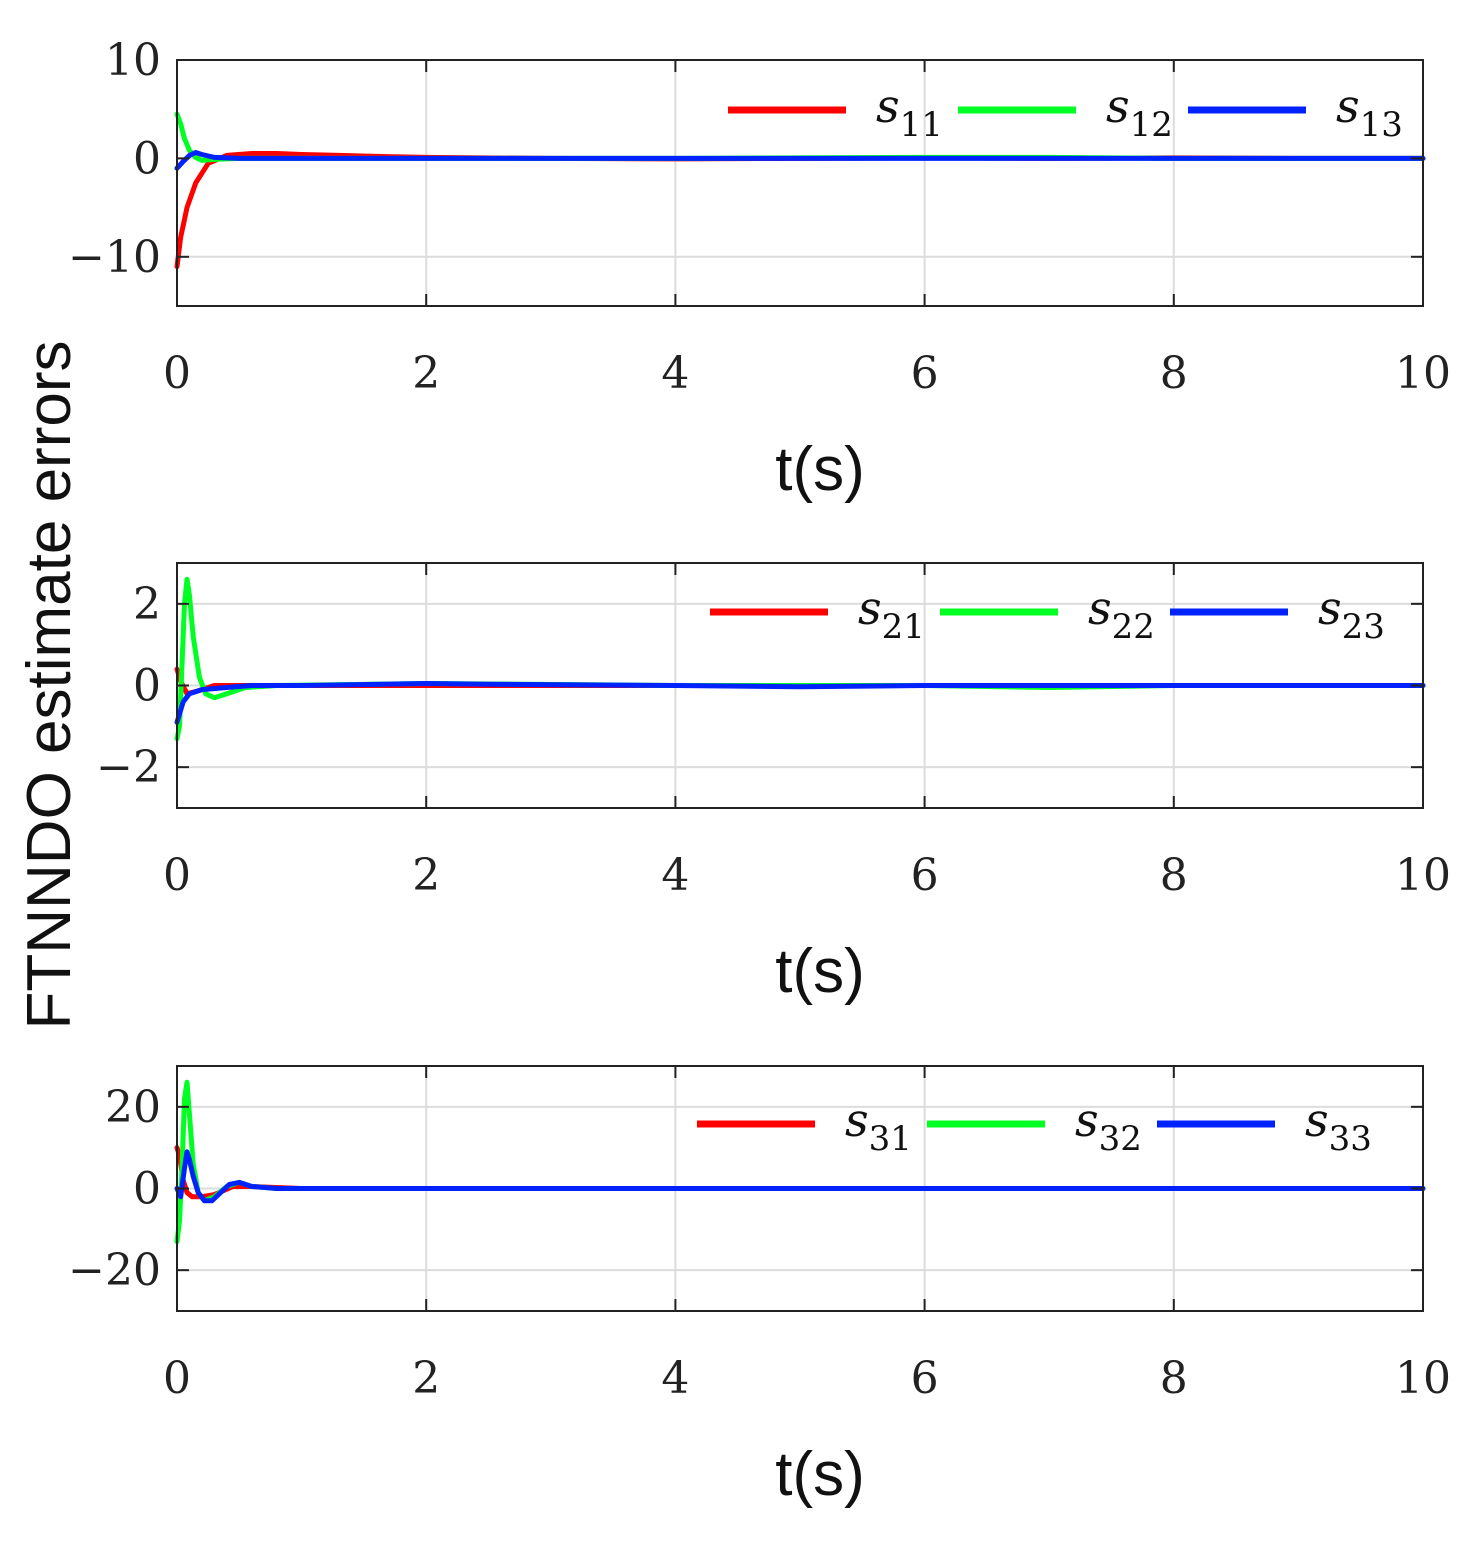  I want to click on shared-y-axis-label: FTNNDO estimate errors, so click(49, 685).